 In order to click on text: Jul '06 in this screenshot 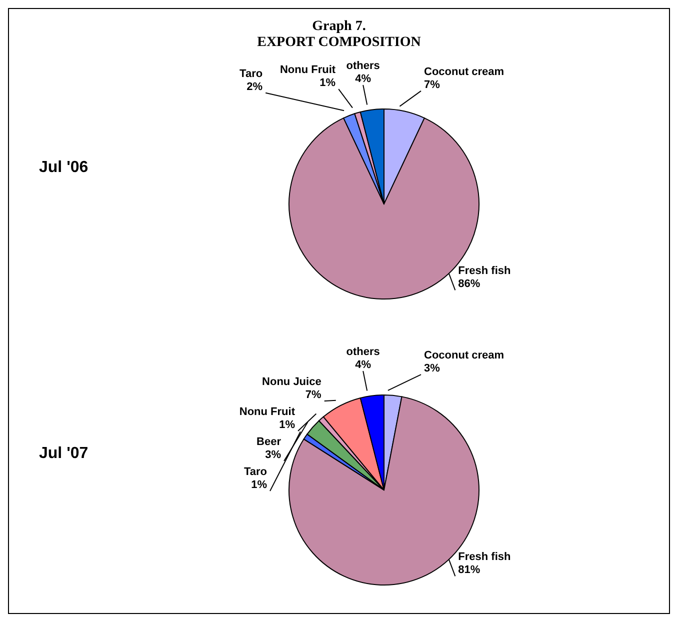, I will do `click(63, 168)`.